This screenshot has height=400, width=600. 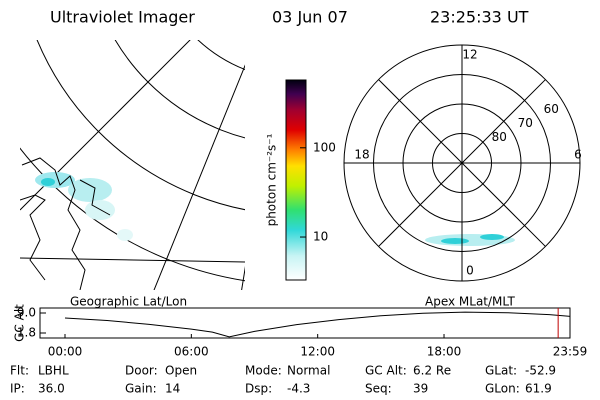 I want to click on mlt-label: 12, so click(x=469, y=55).